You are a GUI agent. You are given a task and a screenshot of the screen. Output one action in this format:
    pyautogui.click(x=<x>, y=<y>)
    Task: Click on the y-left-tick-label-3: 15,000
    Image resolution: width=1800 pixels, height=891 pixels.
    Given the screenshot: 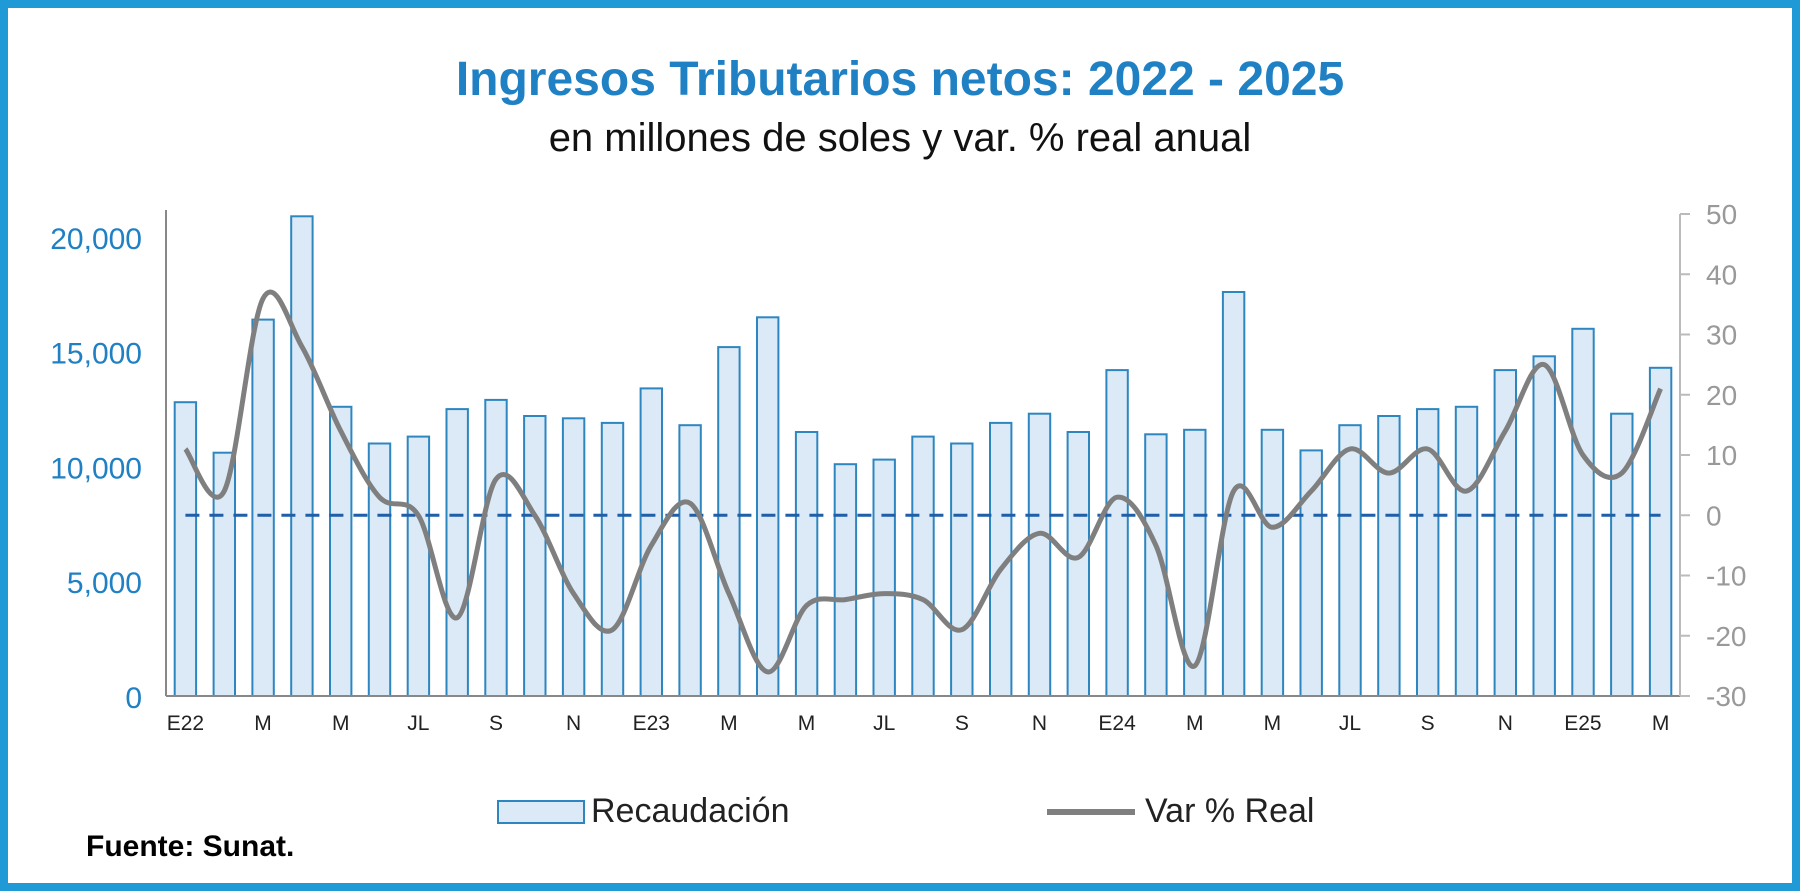 What is the action you would take?
    pyautogui.click(x=96, y=354)
    